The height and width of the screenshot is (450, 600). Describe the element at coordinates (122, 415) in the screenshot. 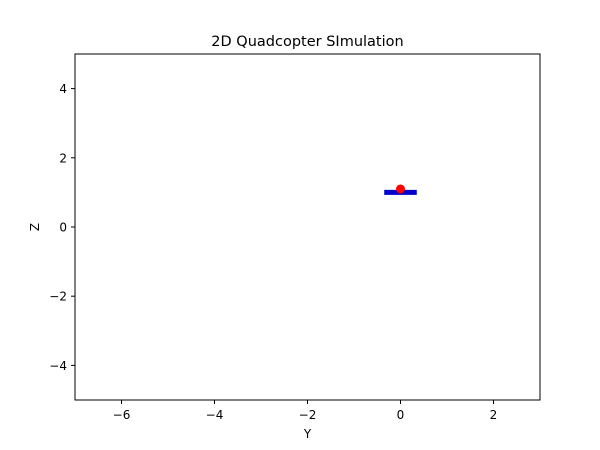

I see `x-tick-label: −6` at that location.